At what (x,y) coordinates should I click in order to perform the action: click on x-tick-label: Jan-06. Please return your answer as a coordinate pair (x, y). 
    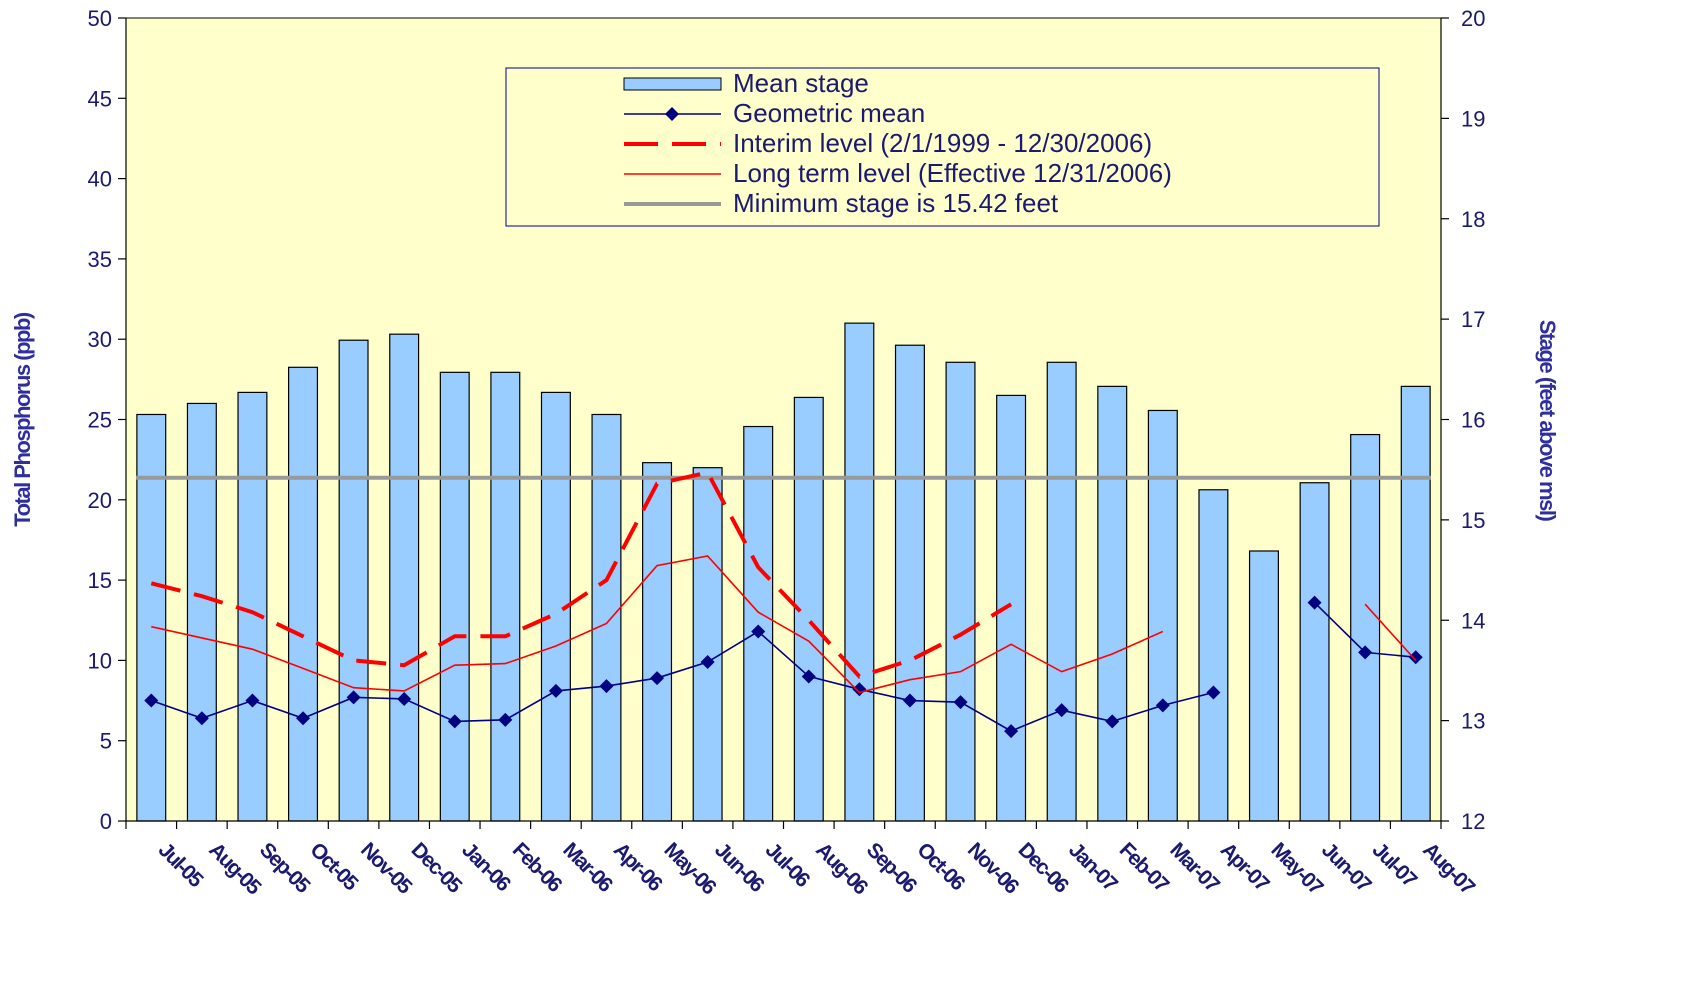
    Looking at the image, I should click on (486, 867).